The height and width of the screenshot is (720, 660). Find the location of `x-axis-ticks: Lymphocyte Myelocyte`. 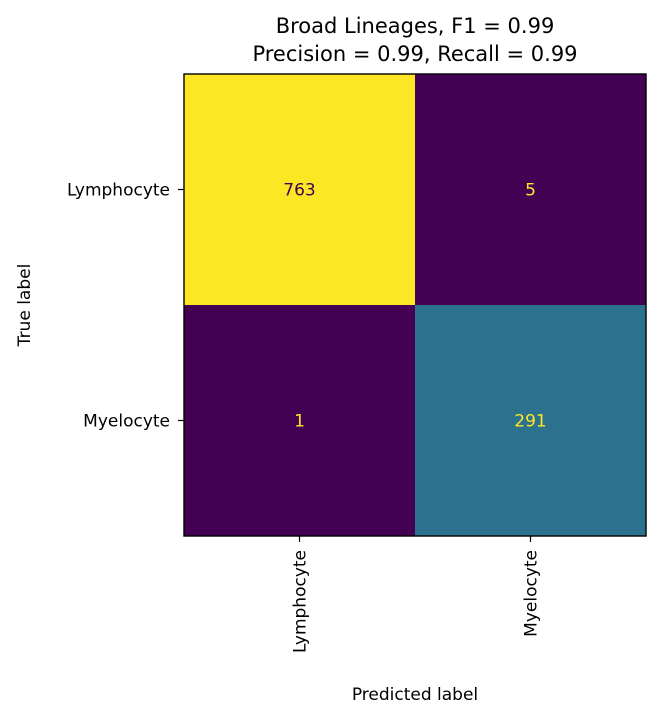

x-axis-ticks: Lymphocyte Myelocyte is located at coordinates (416, 594).